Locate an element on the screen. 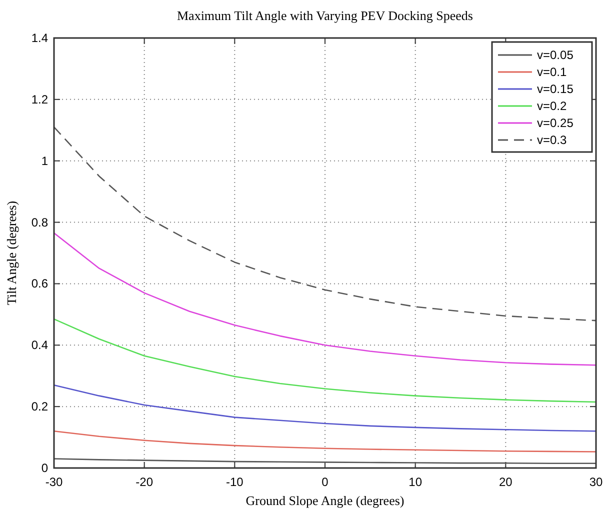  x-tick-label: 10 is located at coordinates (415, 482).